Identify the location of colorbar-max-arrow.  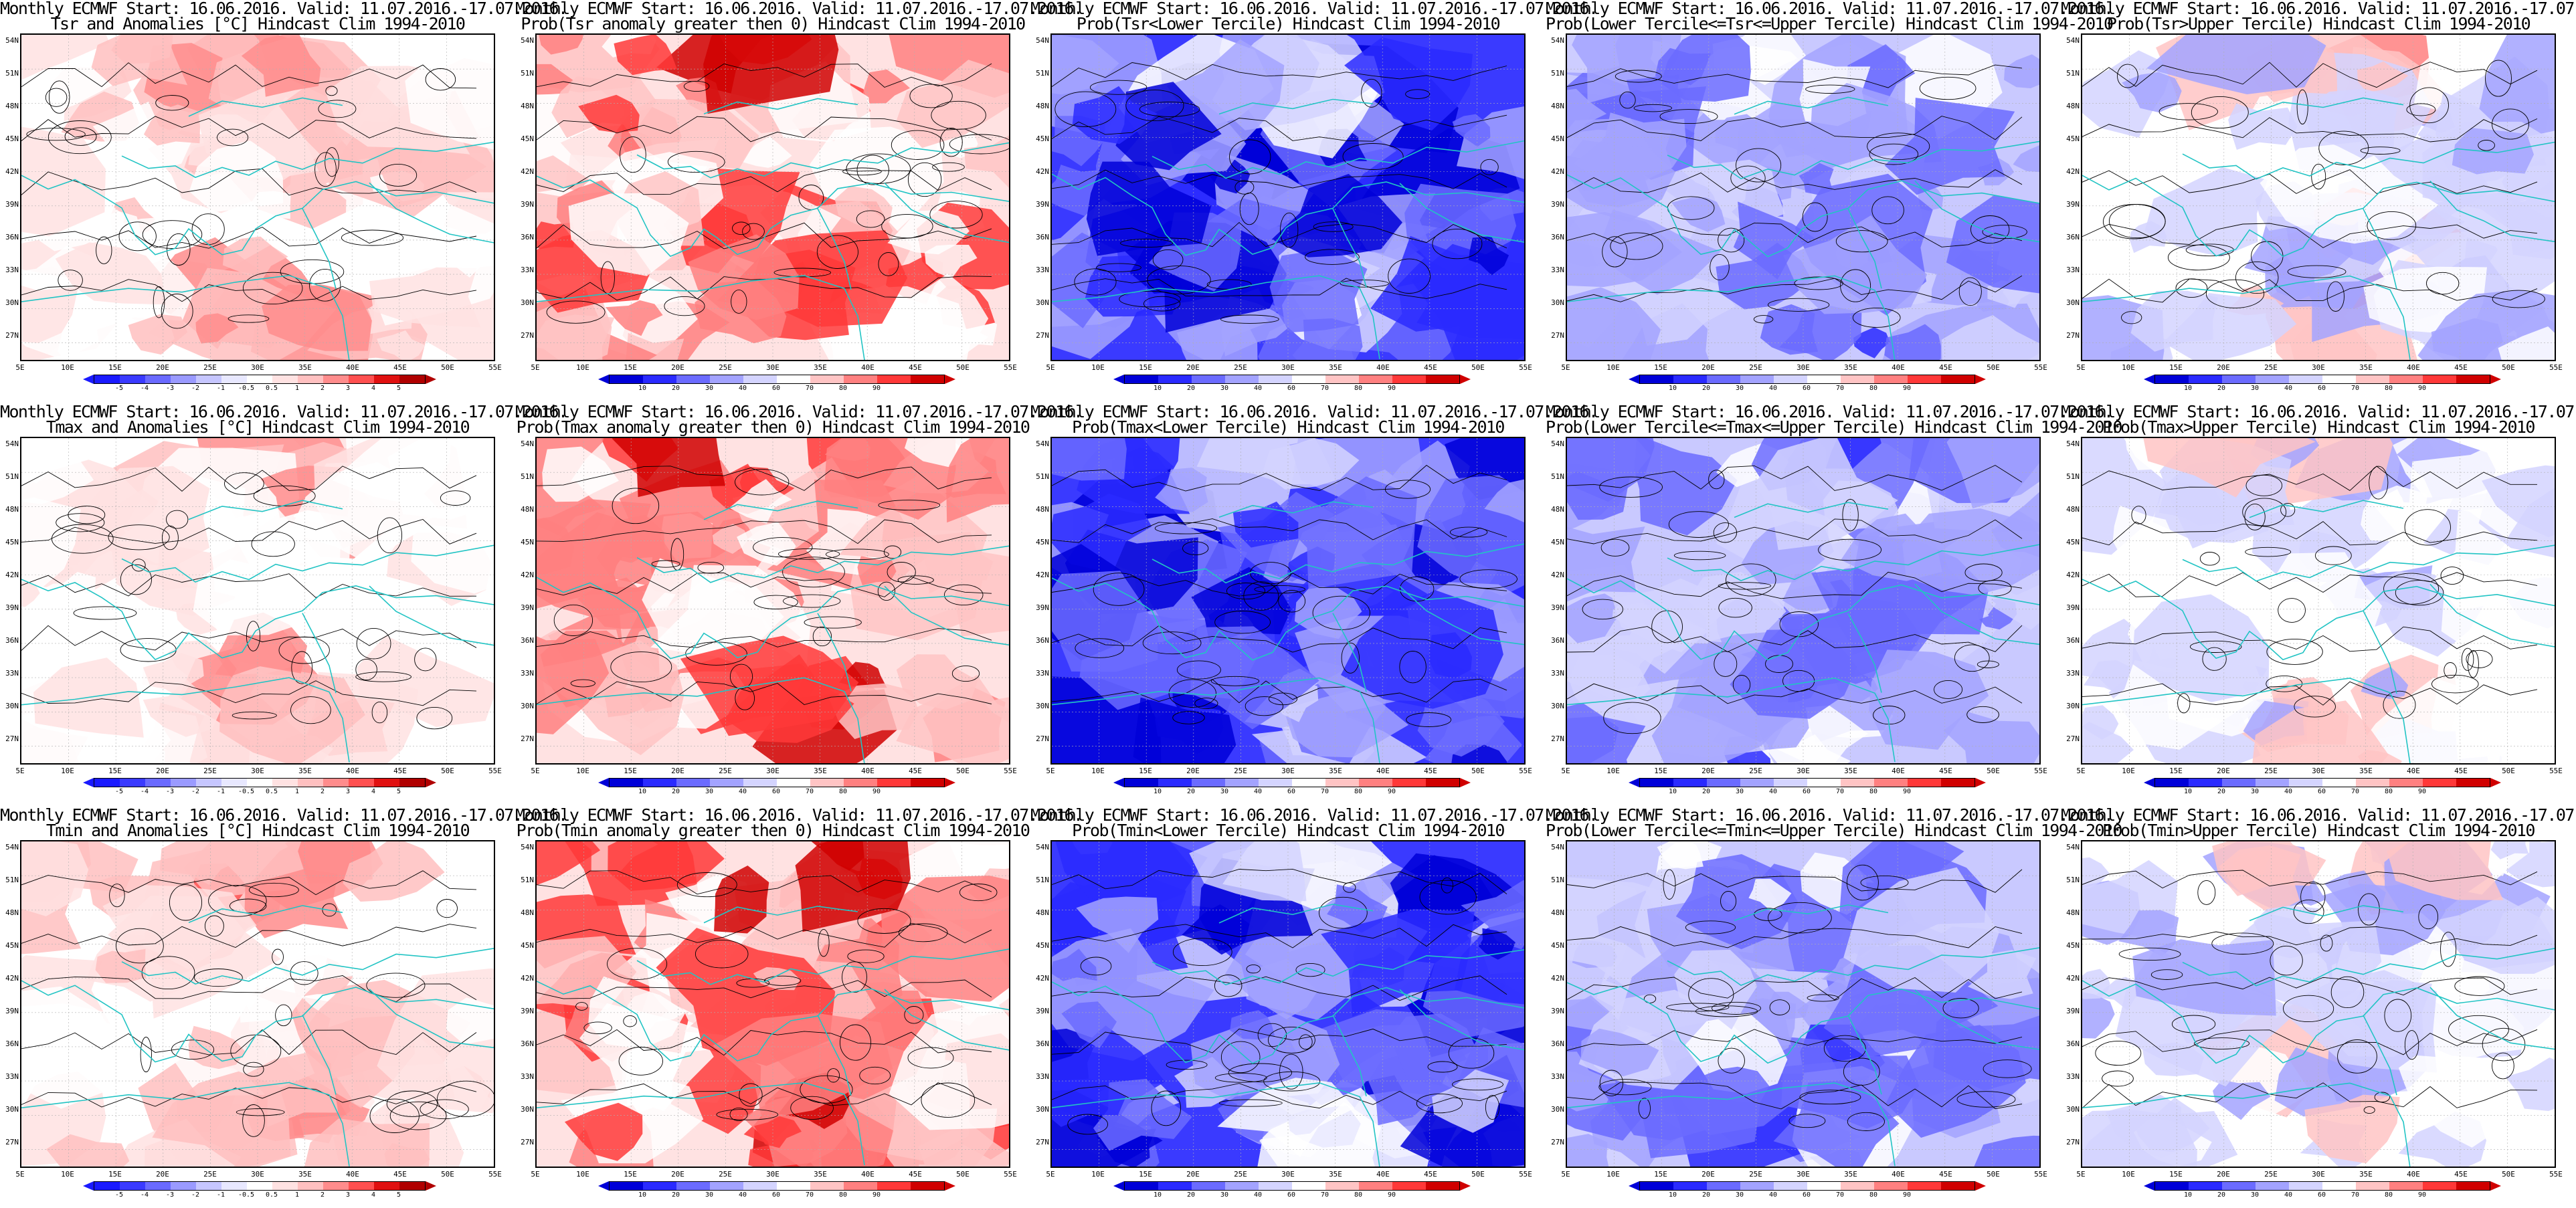
(2495, 379).